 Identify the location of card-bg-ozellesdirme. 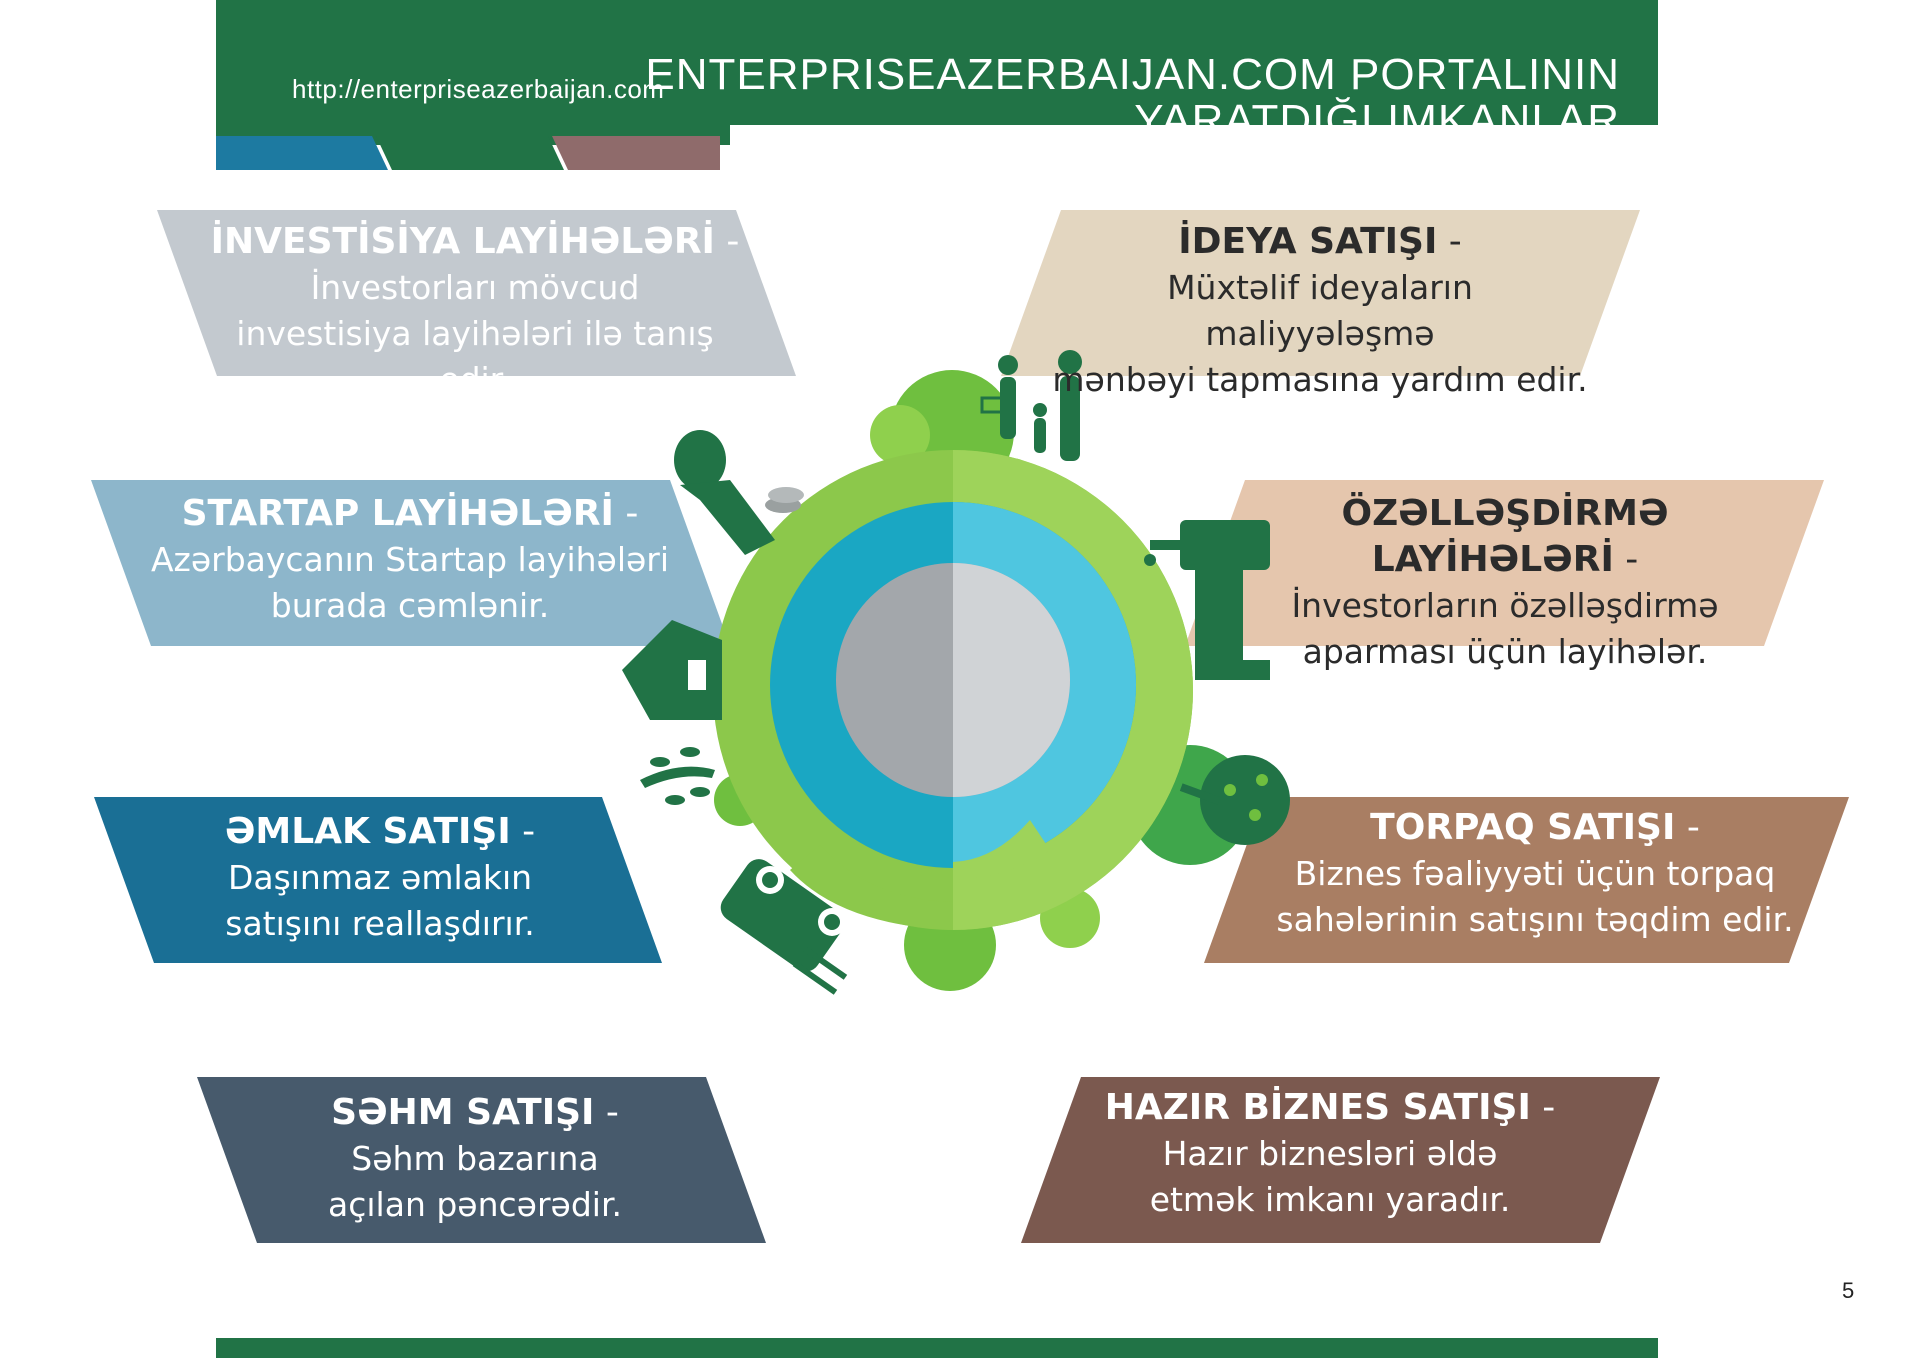
(1504, 563).